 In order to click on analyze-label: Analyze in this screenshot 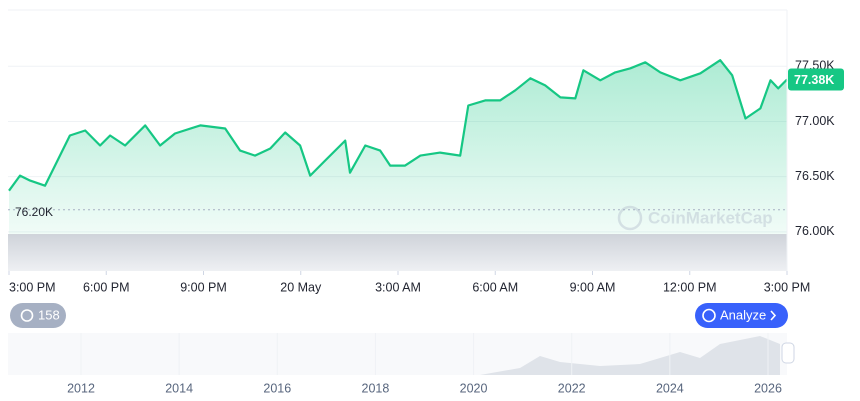, I will do `click(743, 314)`.